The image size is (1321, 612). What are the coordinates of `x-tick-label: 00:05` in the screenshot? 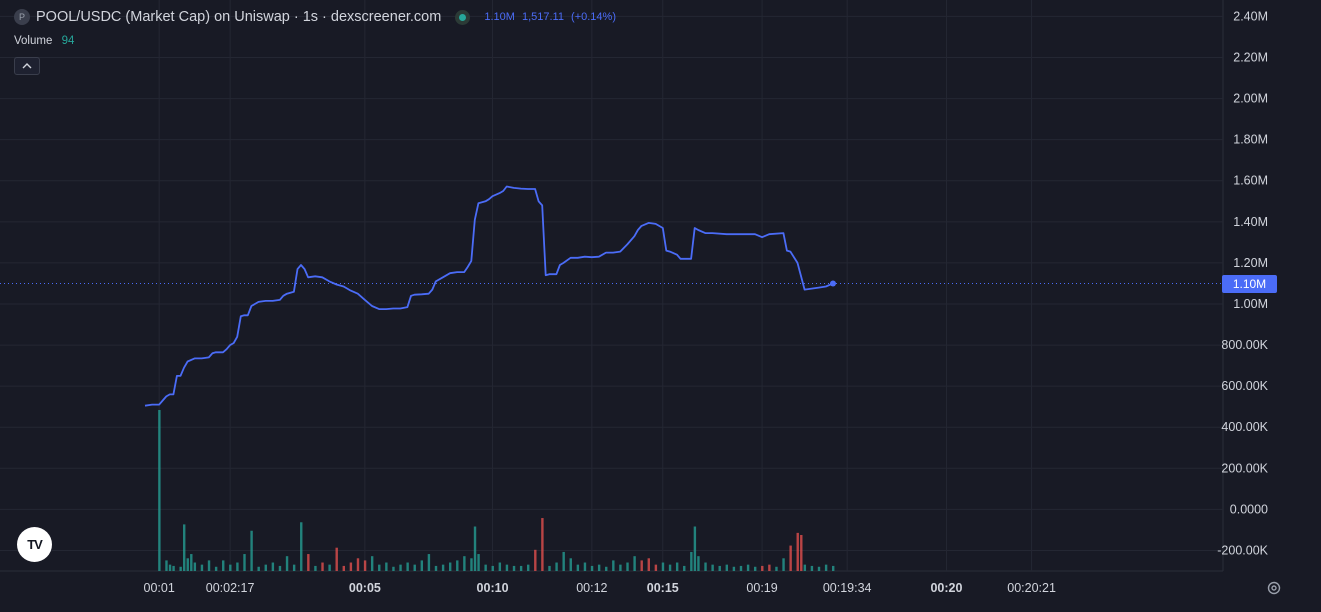 It's located at (365, 588).